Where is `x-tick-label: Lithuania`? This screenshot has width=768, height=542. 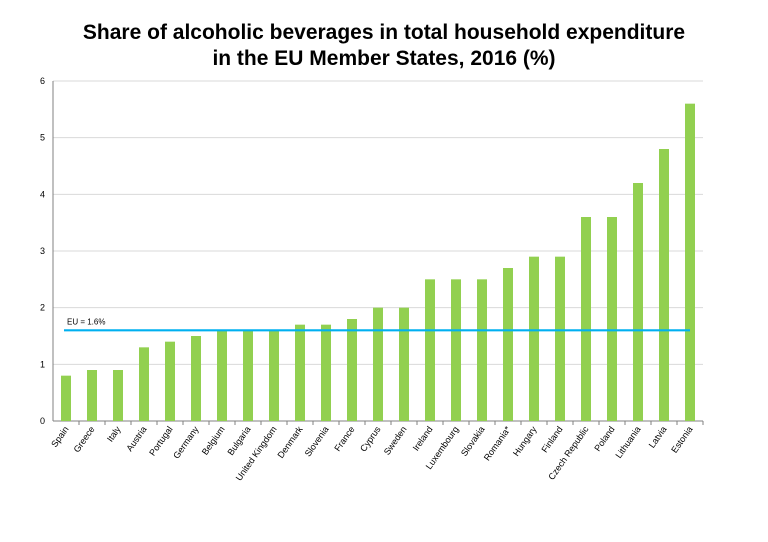
x-tick-label: Lithuania is located at coordinates (627, 442).